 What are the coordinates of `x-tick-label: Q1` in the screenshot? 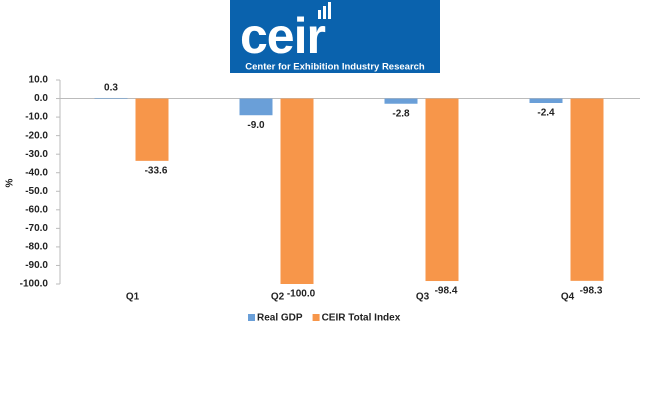 It's located at (133, 297).